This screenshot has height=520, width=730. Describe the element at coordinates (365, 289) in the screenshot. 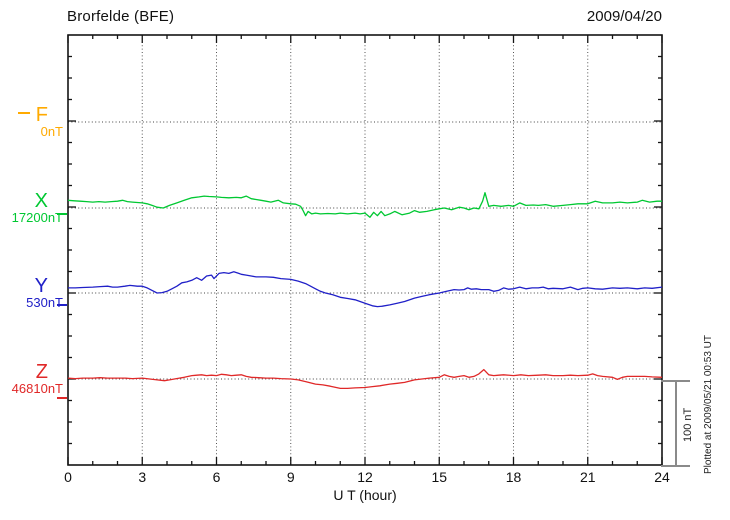

I see `trace-Y` at that location.